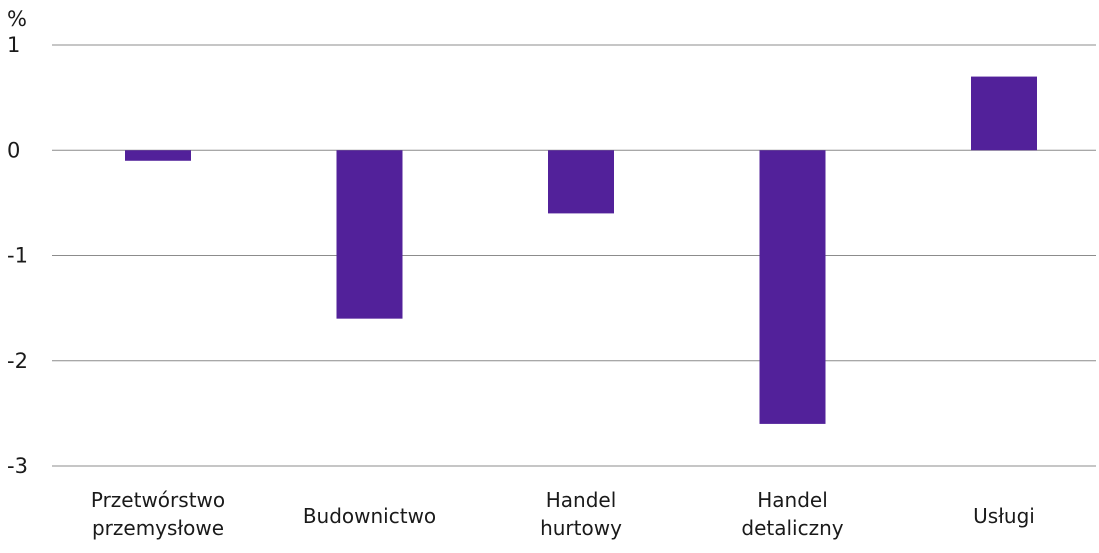  Describe the element at coordinates (17, 361) in the screenshot. I see `y-tick-label: -2` at that location.